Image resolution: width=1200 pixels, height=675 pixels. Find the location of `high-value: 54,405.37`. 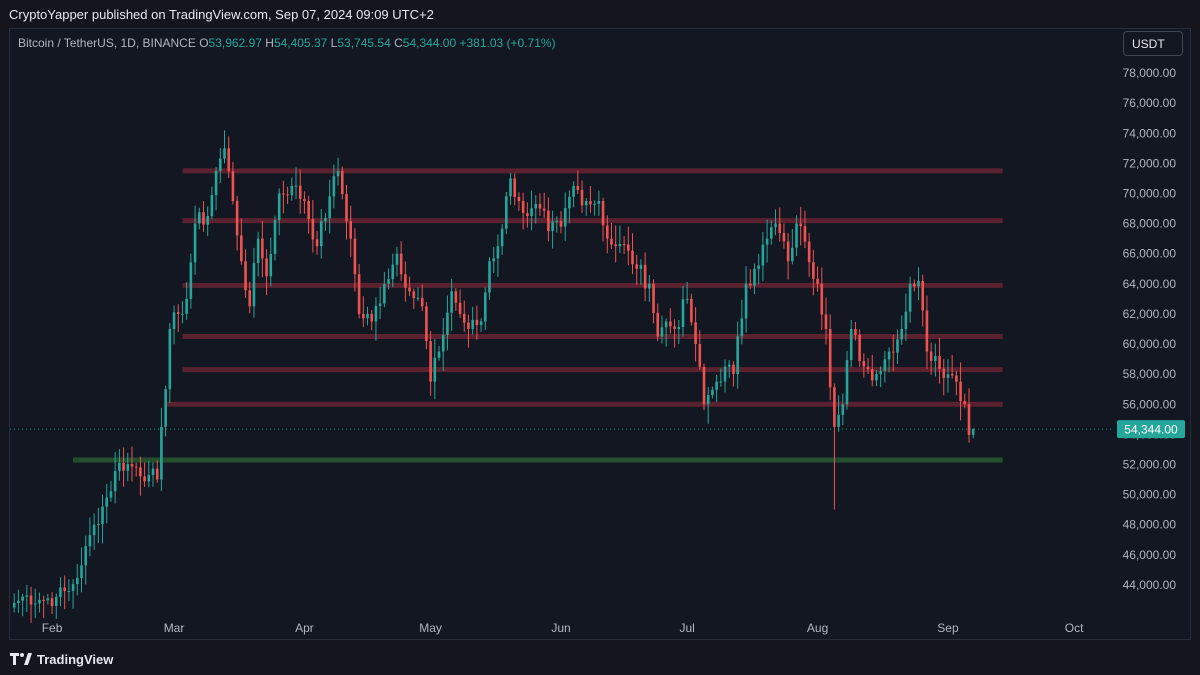

high-value: 54,405.37 is located at coordinates (300, 43).